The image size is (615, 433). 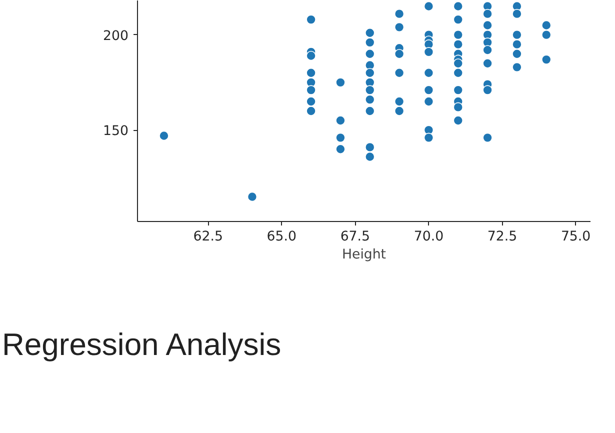 What do you see at coordinates (208, 237) in the screenshot?
I see `x-tick-label: 62.5` at bounding box center [208, 237].